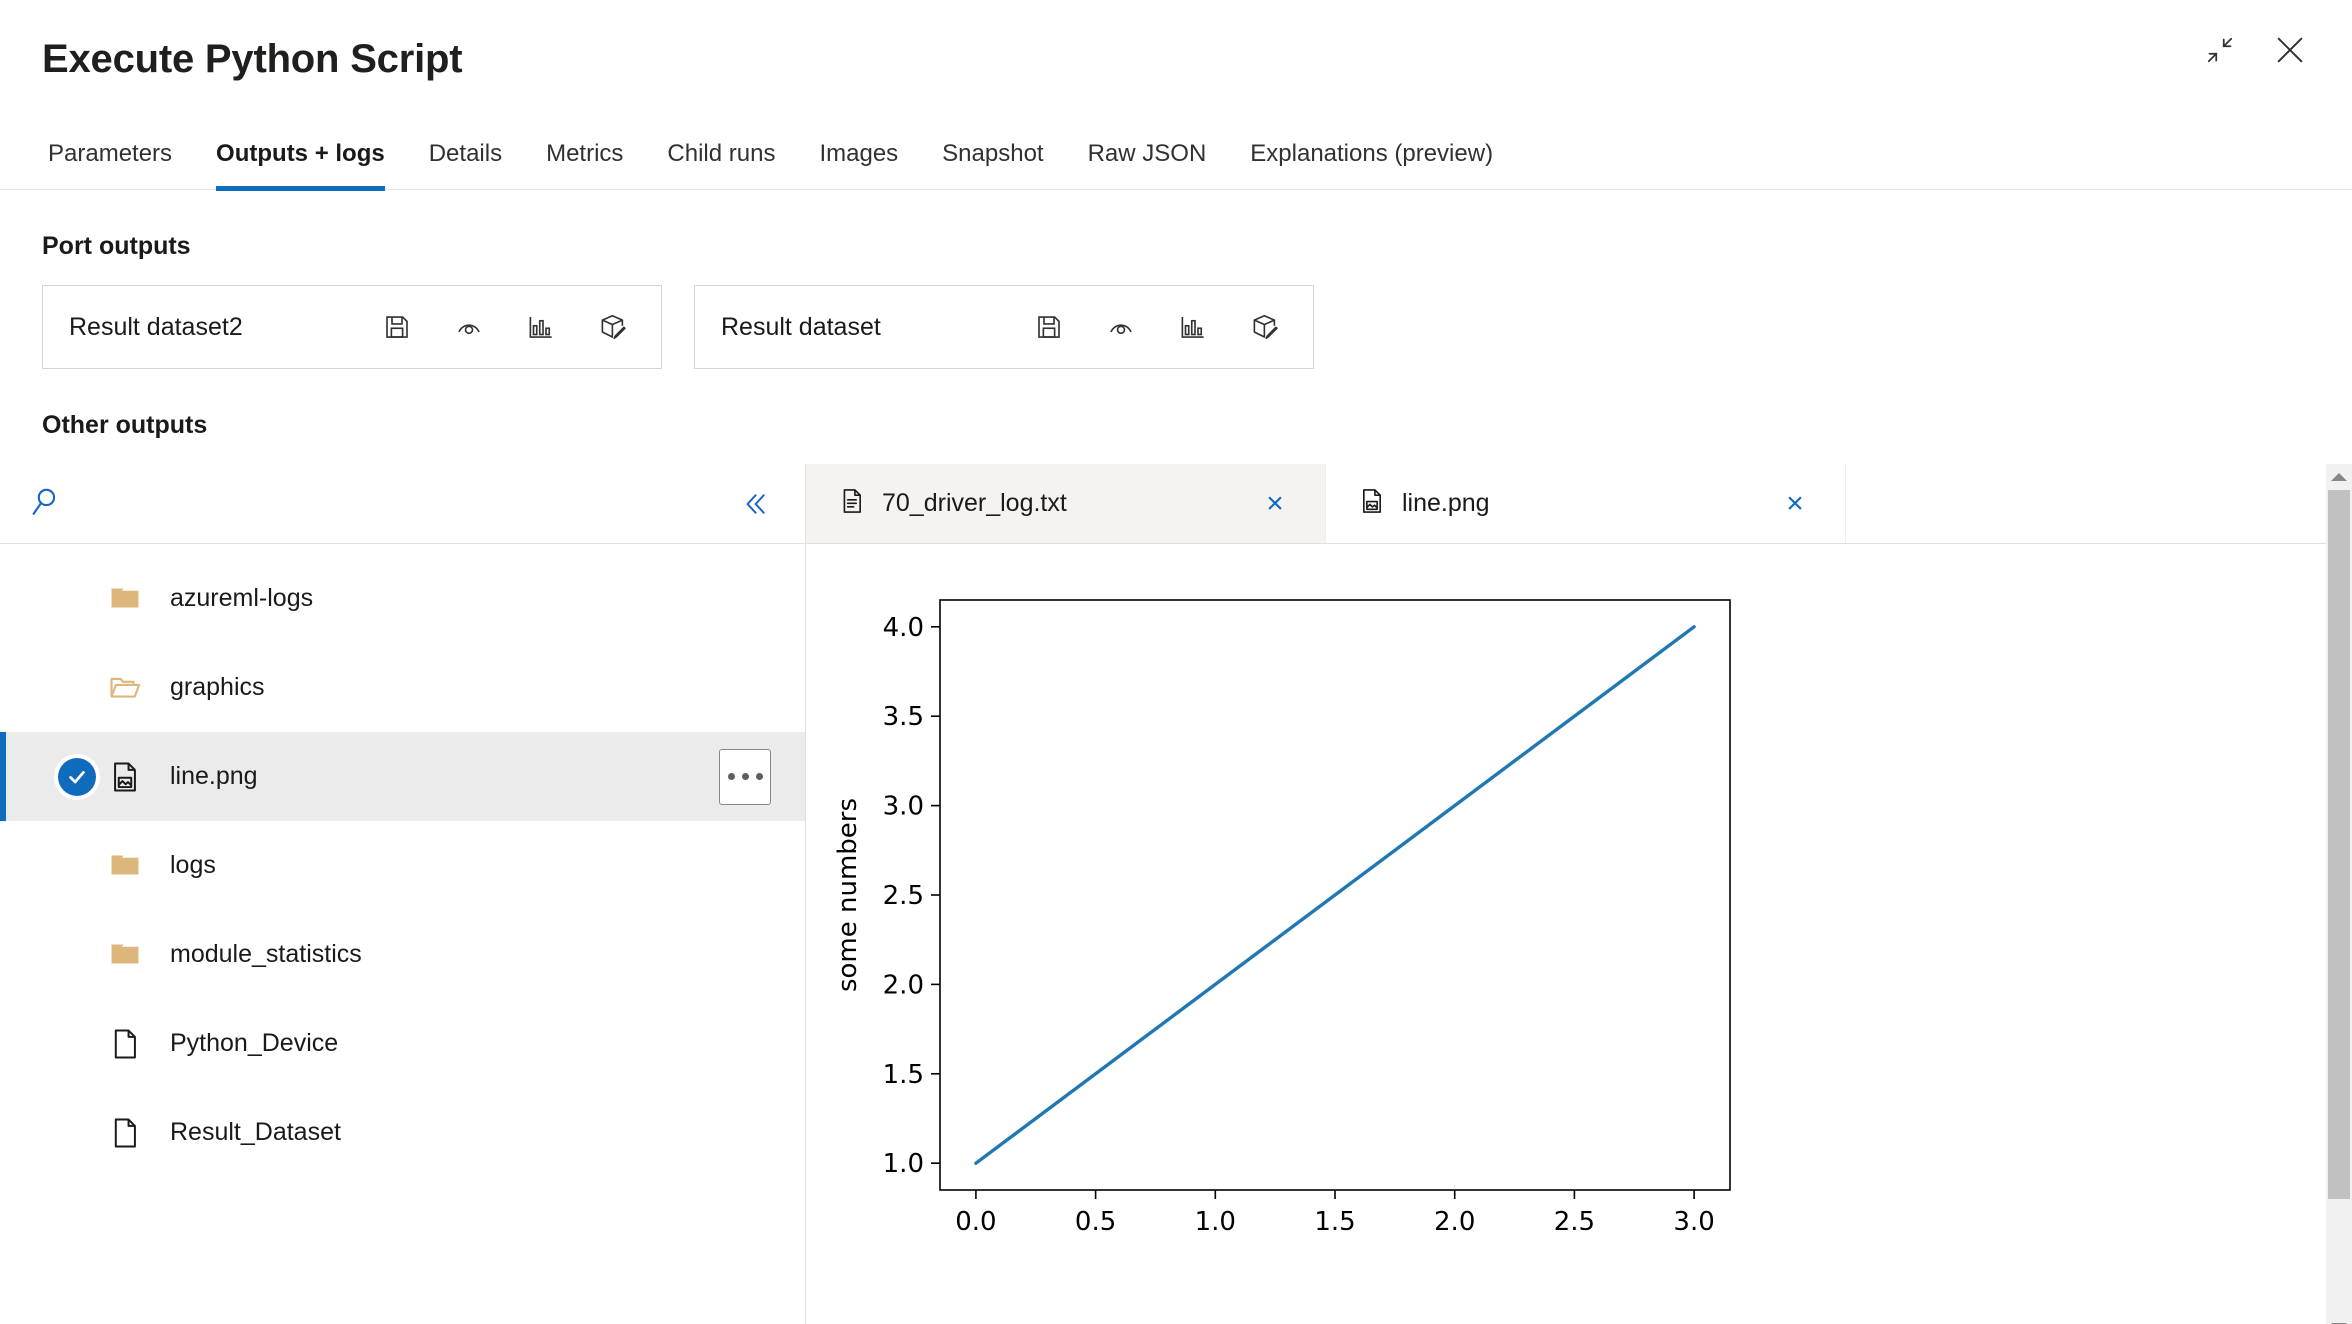 The width and height of the screenshot is (2352, 1324). I want to click on tree-item-label: Python_Device, so click(254, 1043).